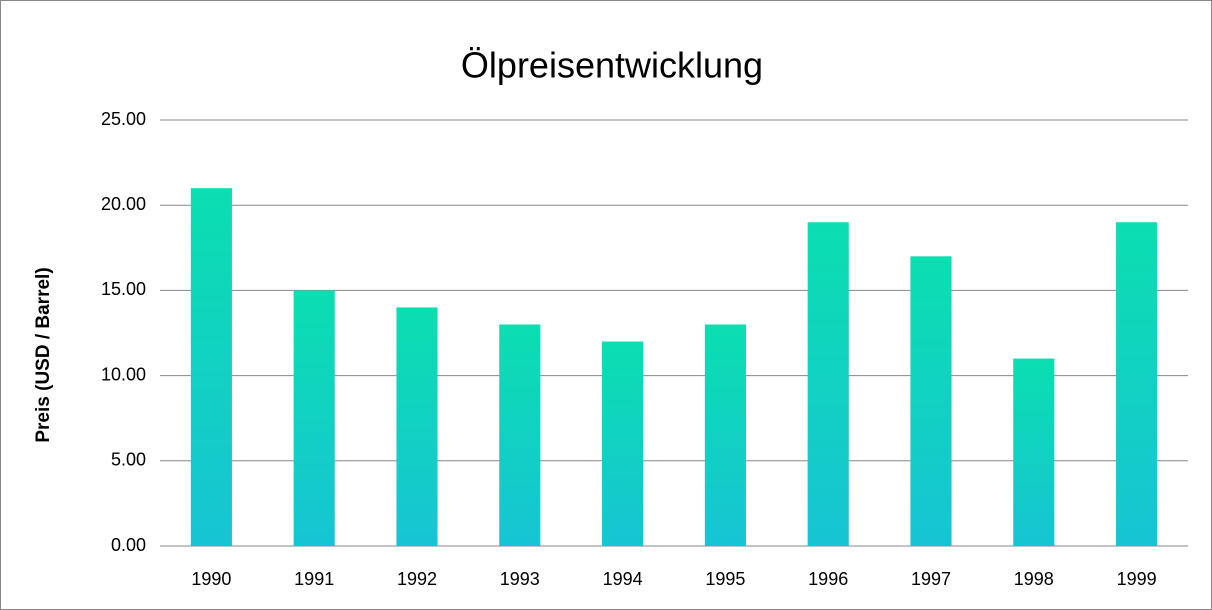 This screenshot has height=610, width=1212. What do you see at coordinates (123, 374) in the screenshot?
I see `y-tick-label: 10.00` at bounding box center [123, 374].